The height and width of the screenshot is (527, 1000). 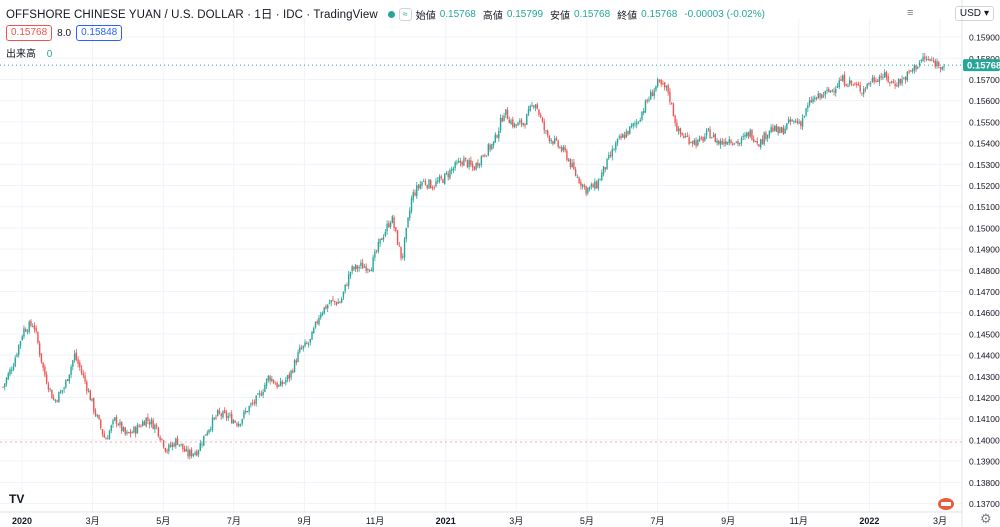 What do you see at coordinates (29, 33) in the screenshot?
I see `bid-price: 0.15768` at bounding box center [29, 33].